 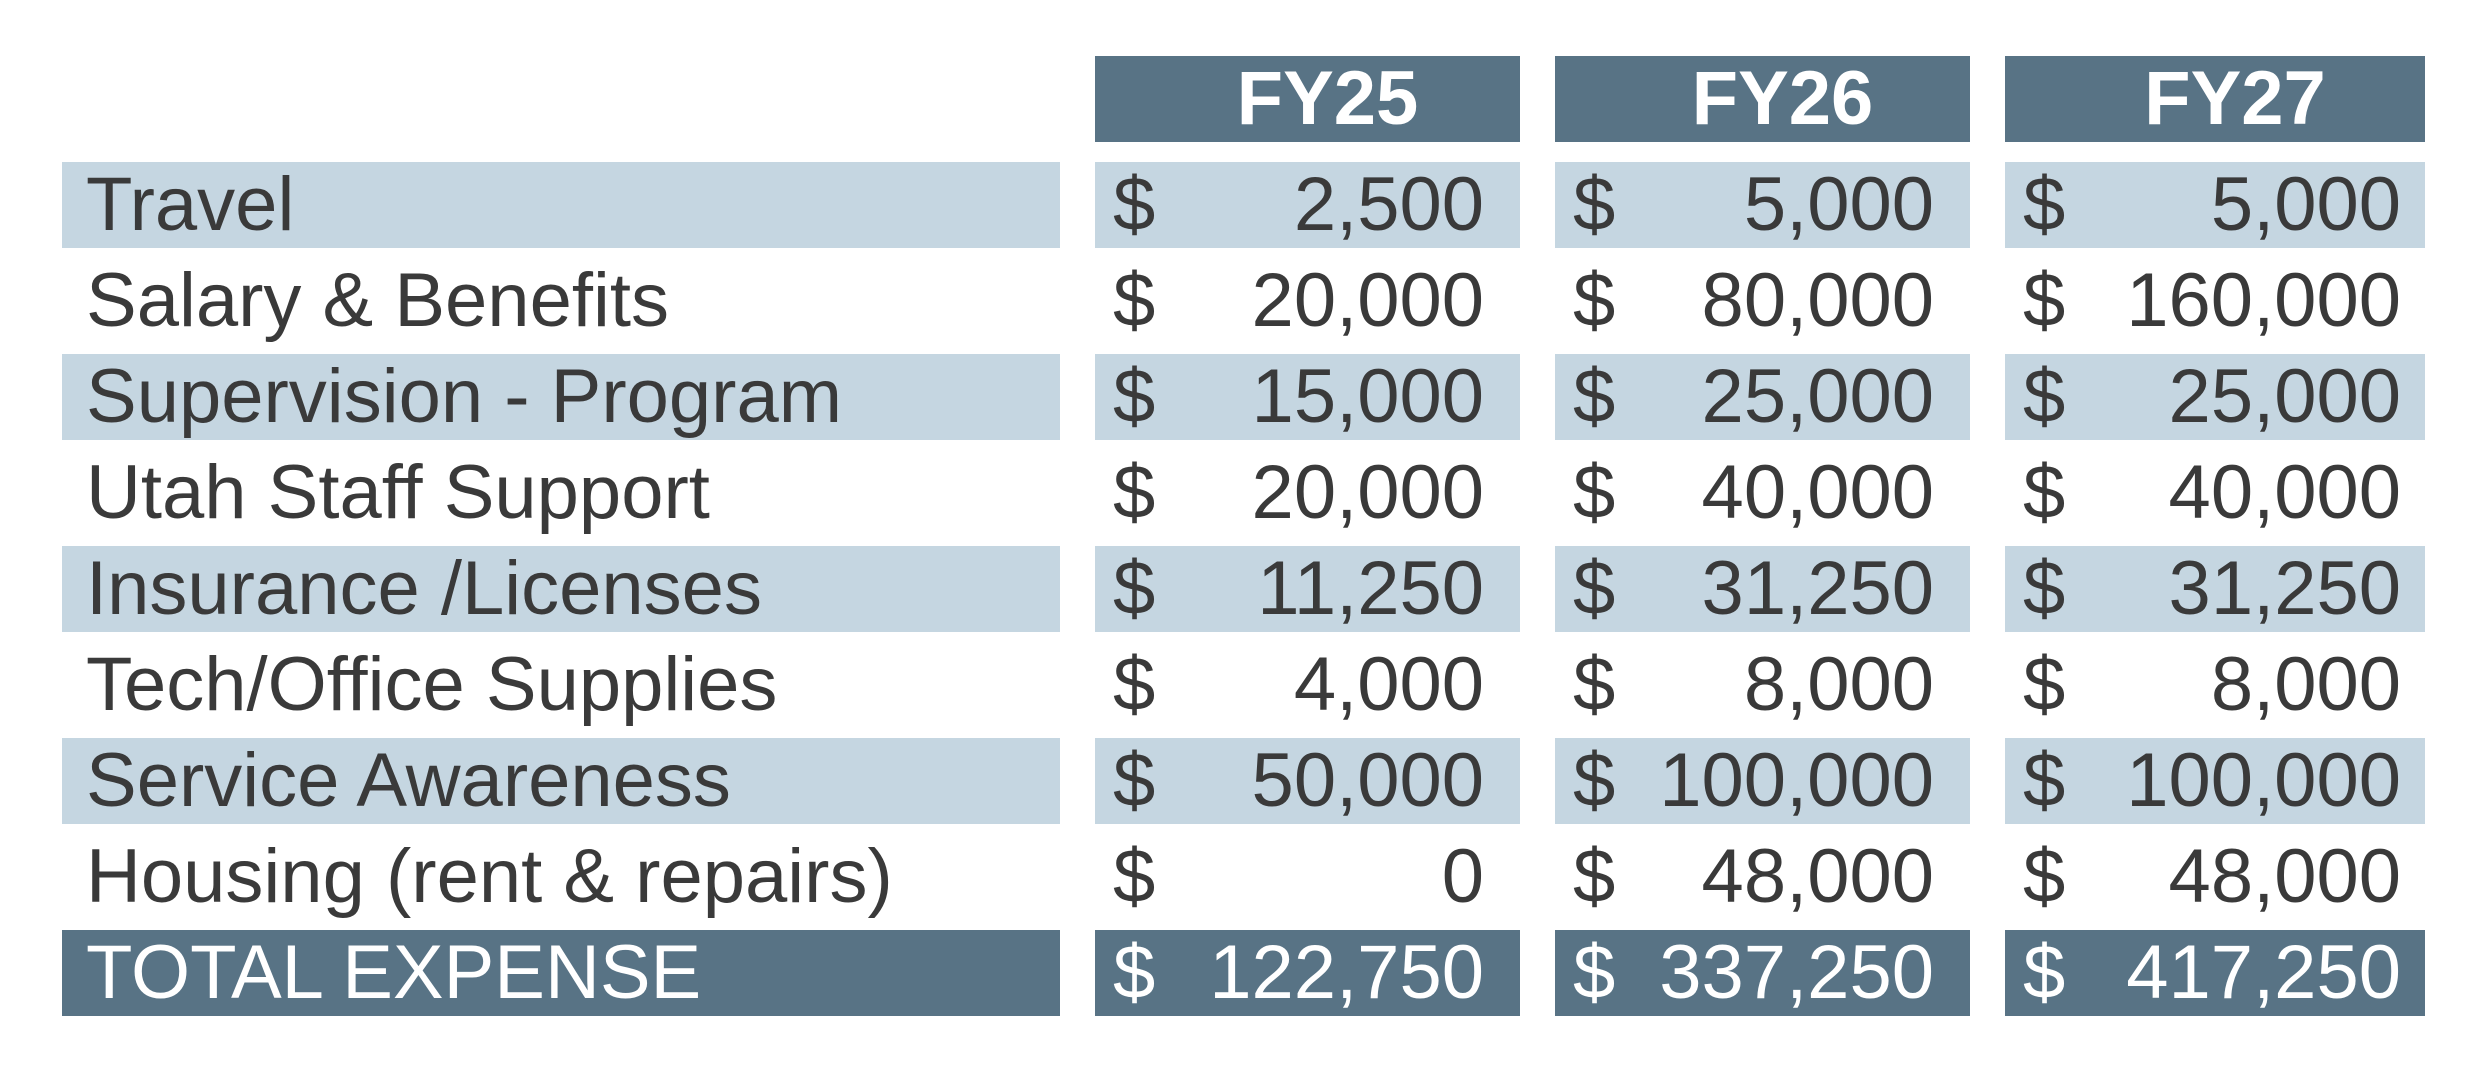 What do you see at coordinates (561, 589) in the screenshot?
I see `table-row-5-label: Insurance /Licenses` at bounding box center [561, 589].